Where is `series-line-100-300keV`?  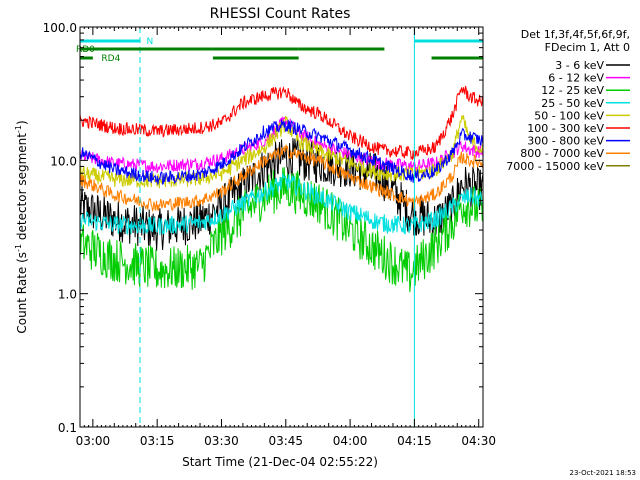
series-line-100-300keV is located at coordinates (281, 123).